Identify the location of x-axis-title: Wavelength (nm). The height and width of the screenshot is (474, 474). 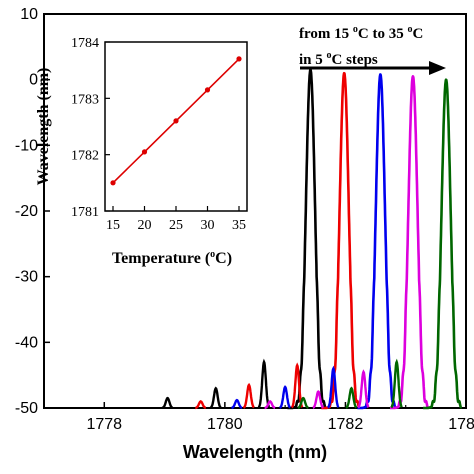
(255, 452).